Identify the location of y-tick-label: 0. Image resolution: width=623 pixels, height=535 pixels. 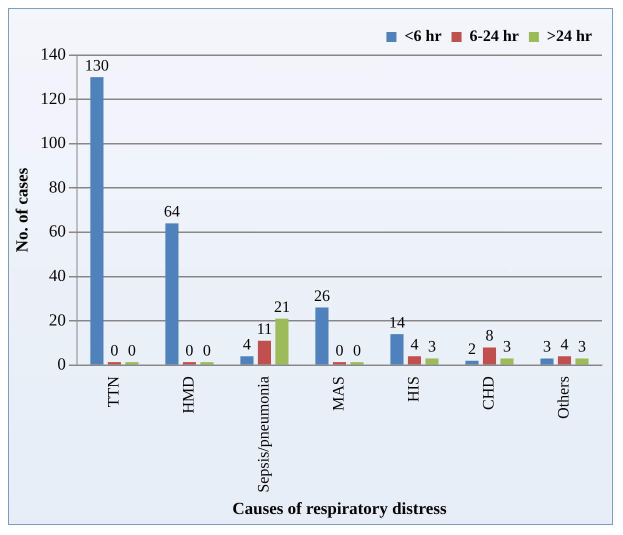
(61, 364).